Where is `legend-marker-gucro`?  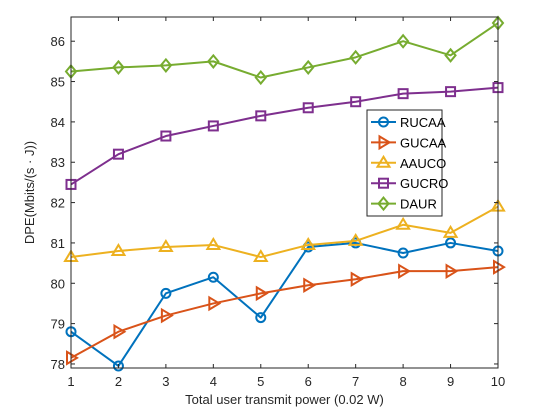 legend-marker-gucro is located at coordinates (383, 183).